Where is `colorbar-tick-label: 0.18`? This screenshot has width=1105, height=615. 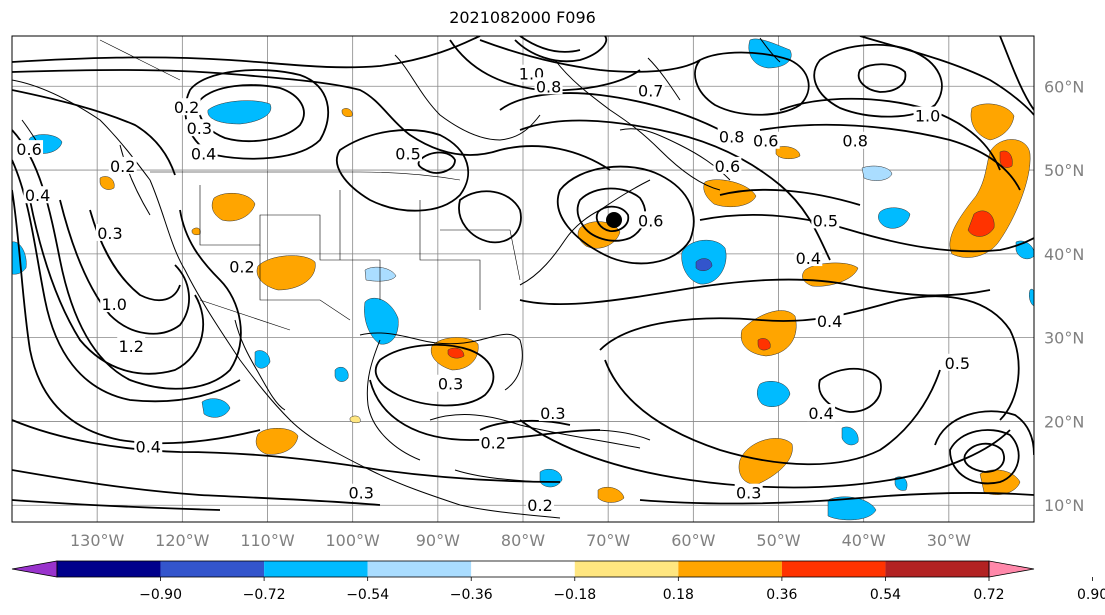
colorbar-tick-label: 0.18 is located at coordinates (678, 595).